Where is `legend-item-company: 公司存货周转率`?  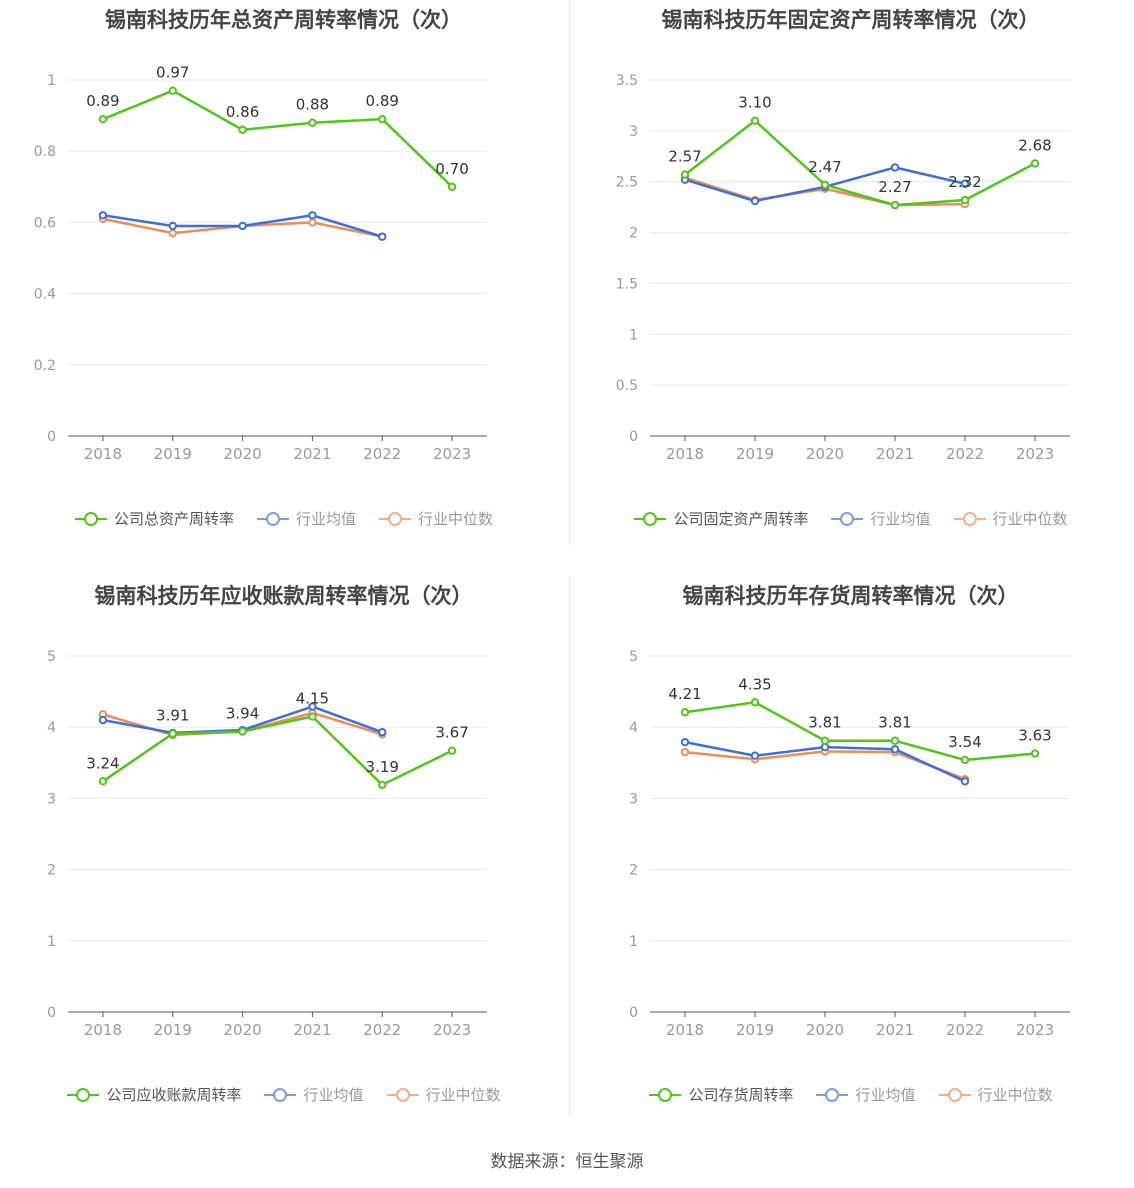 legend-item-company: 公司存货周转率 is located at coordinates (720, 1094).